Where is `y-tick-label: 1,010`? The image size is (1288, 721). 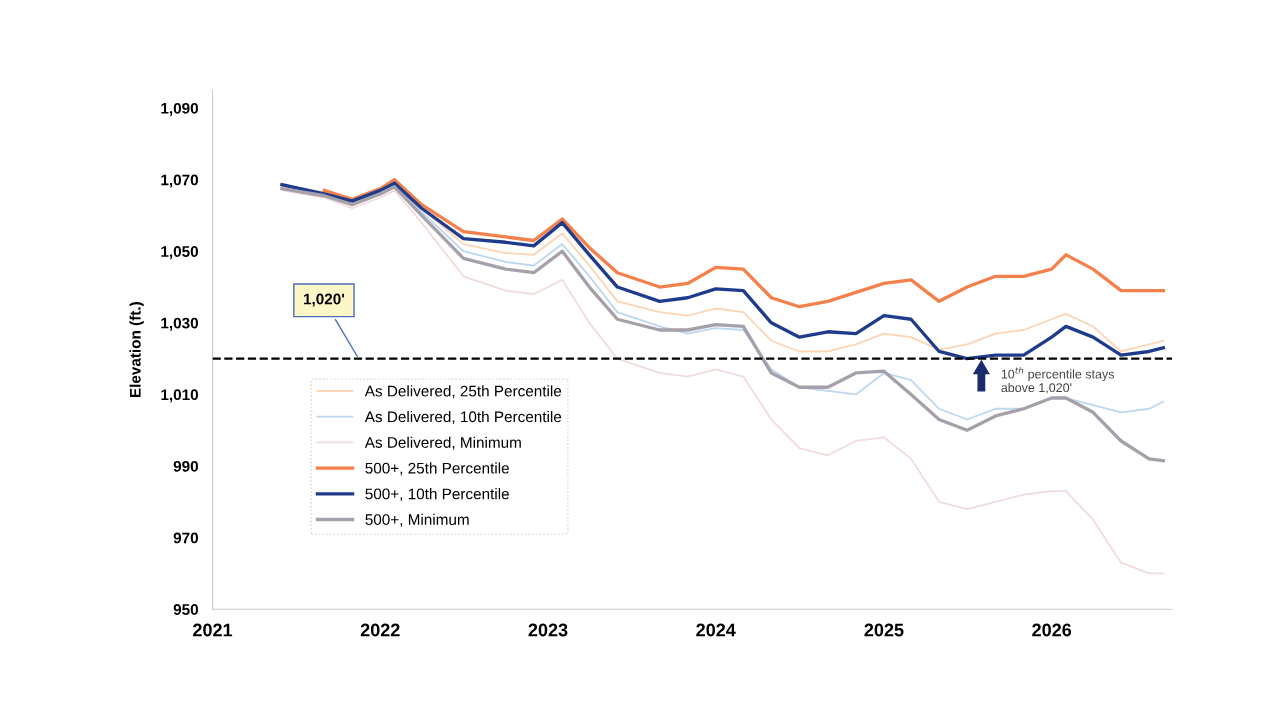 y-tick-label: 1,010 is located at coordinates (180, 396).